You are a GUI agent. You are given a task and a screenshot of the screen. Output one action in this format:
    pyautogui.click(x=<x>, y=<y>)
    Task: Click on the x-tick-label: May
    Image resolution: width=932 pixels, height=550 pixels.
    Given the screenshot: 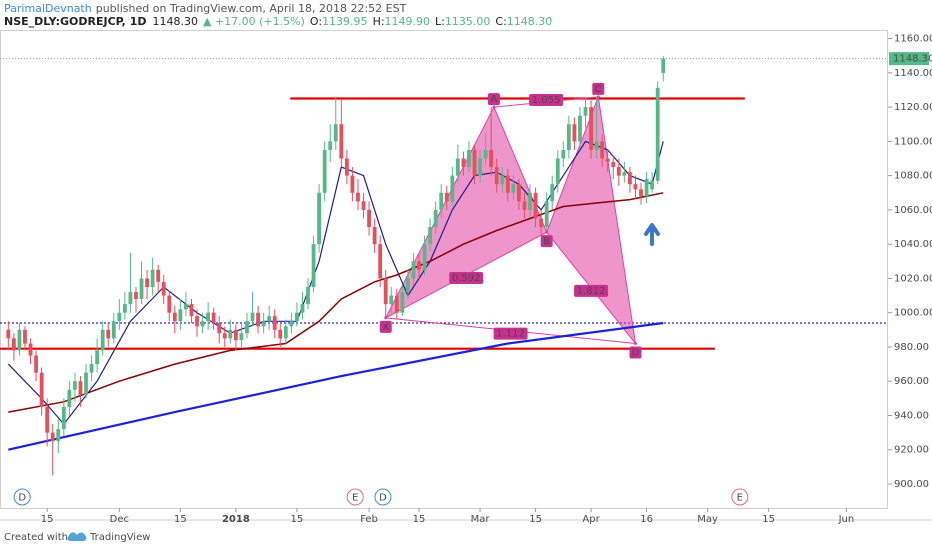 What is the action you would take?
    pyautogui.click(x=707, y=519)
    